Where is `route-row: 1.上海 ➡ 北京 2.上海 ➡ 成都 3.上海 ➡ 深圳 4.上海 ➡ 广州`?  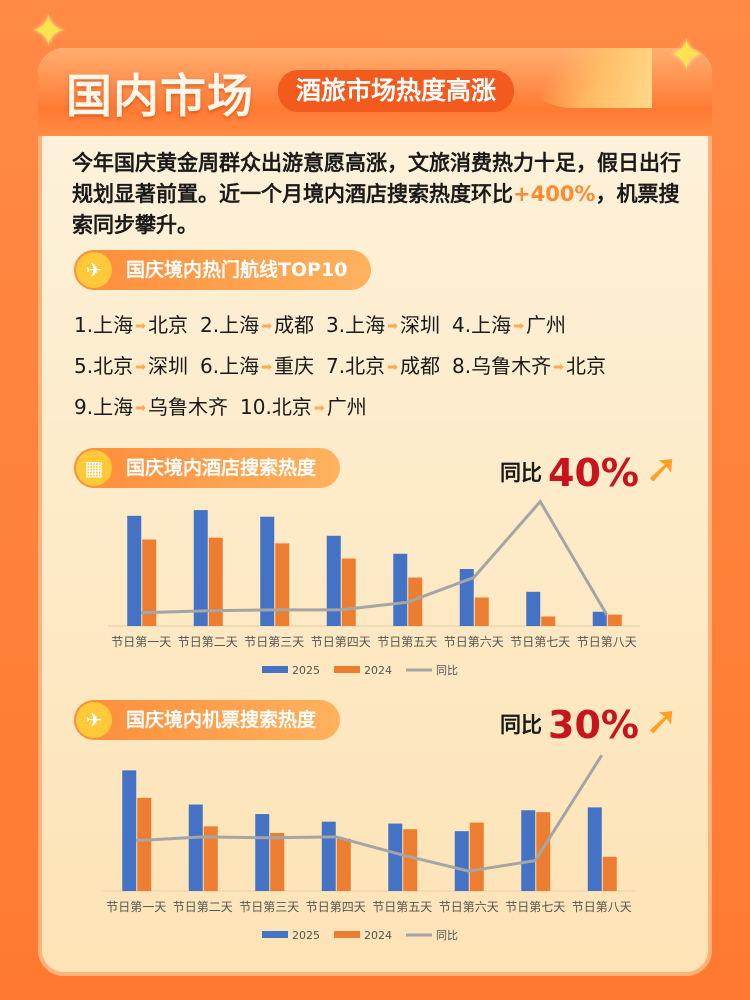 route-row: 1.上海 ➡ 北京 2.上海 ➡ 成都 3.上海 ➡ 深圳 4.上海 ➡ 广州 is located at coordinates (384, 325).